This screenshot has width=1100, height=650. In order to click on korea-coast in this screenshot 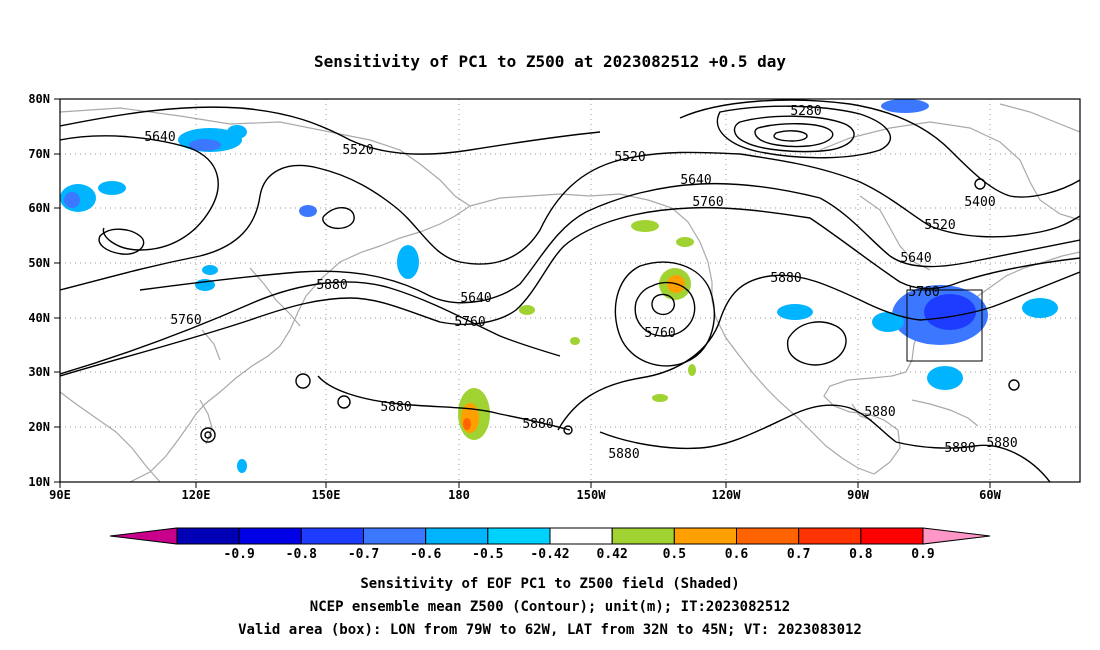, I will do `click(211, 345)`.